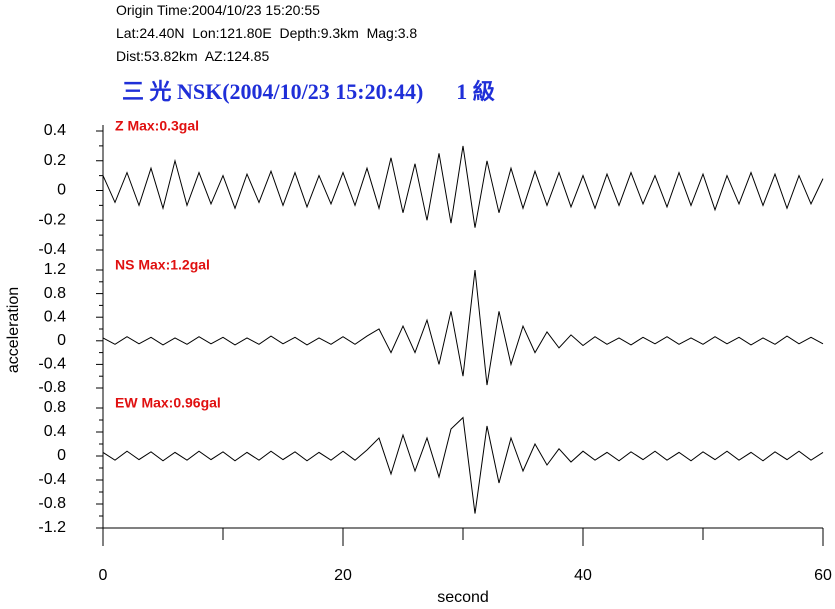  Describe the element at coordinates (13, 330) in the screenshot. I see `y-axis-label: acceleration` at that location.